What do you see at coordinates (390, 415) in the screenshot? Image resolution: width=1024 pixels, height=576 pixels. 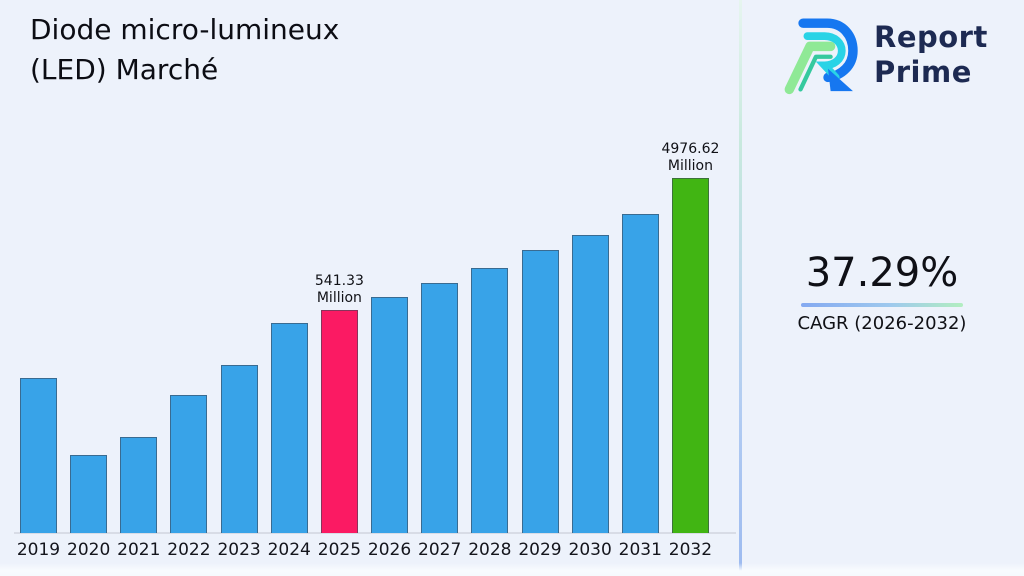 I see `bar-2026` at bounding box center [390, 415].